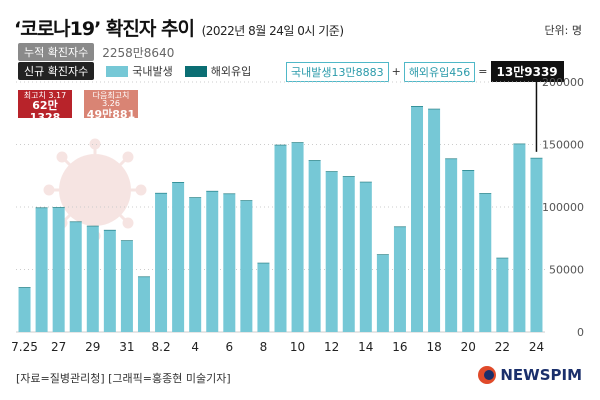  Describe the element at coordinates (231, 71) in the screenshot. I see `legend-overseas-label: 해외유입` at that location.